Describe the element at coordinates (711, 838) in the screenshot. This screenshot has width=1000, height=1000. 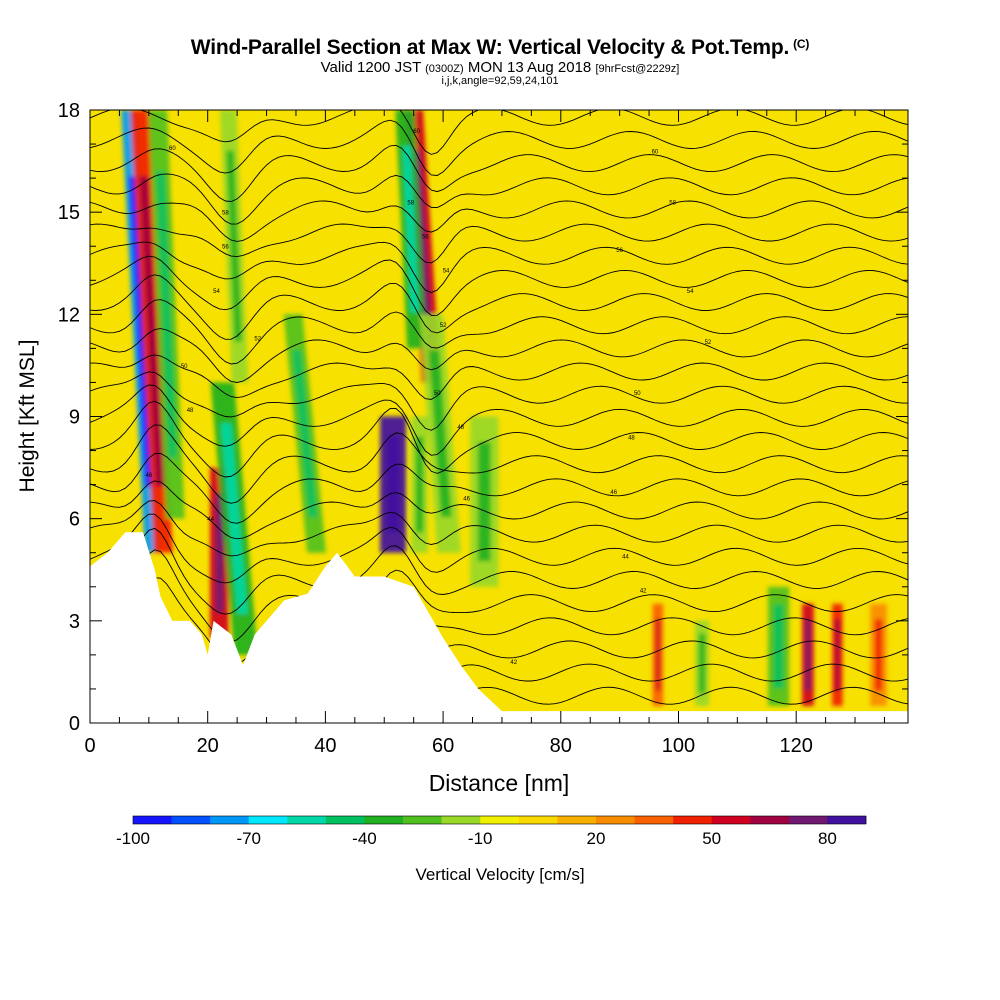
I see `colorbar-tick-label: 50` at that location.